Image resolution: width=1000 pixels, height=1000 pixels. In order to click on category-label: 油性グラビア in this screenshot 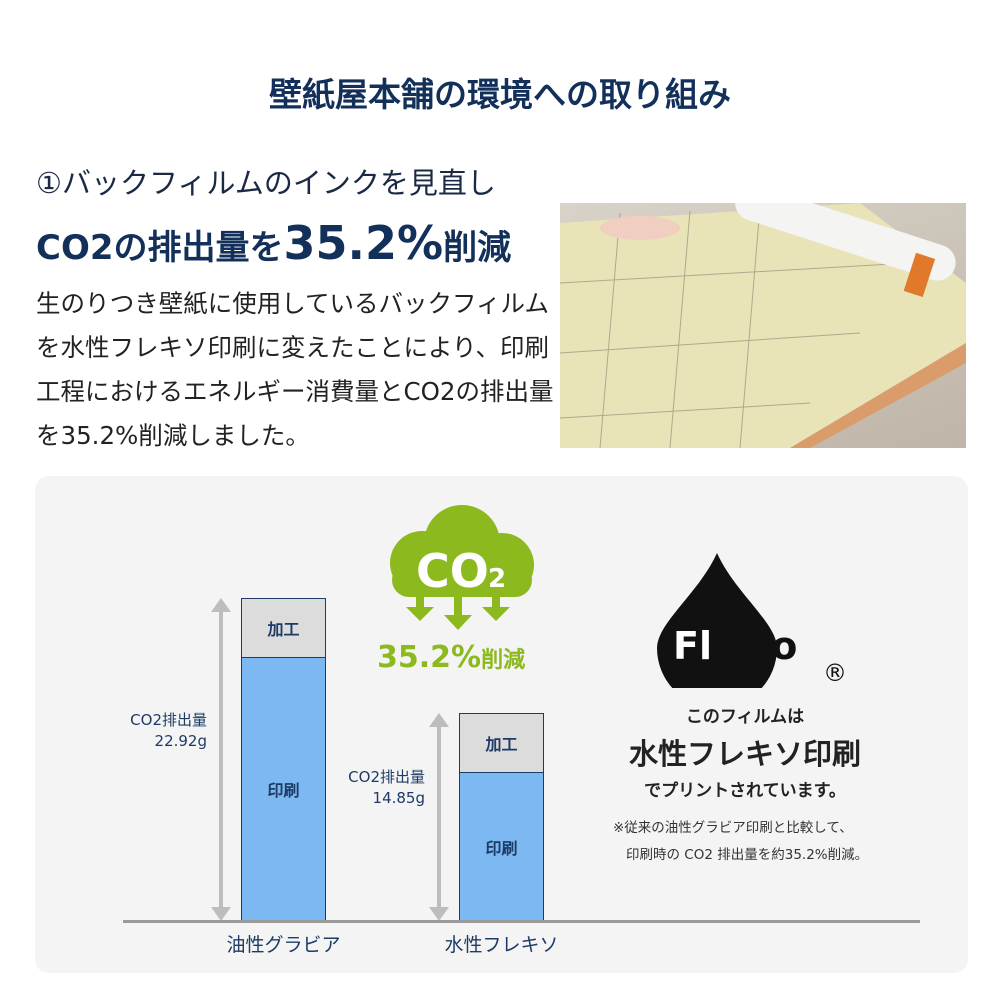, I will do `click(283, 945)`.